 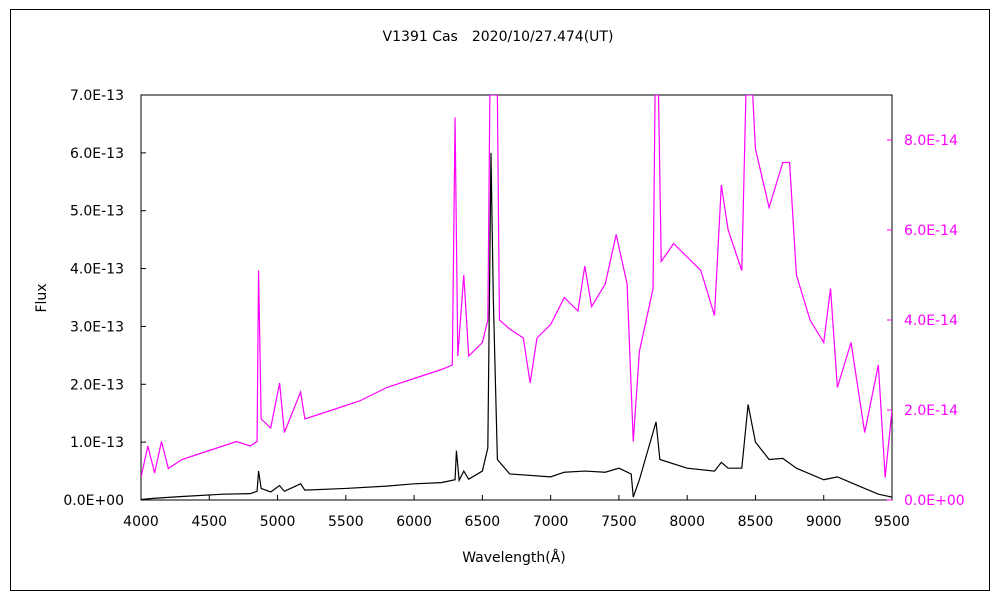 I want to click on x-tick-label: 7500, so click(x=619, y=522).